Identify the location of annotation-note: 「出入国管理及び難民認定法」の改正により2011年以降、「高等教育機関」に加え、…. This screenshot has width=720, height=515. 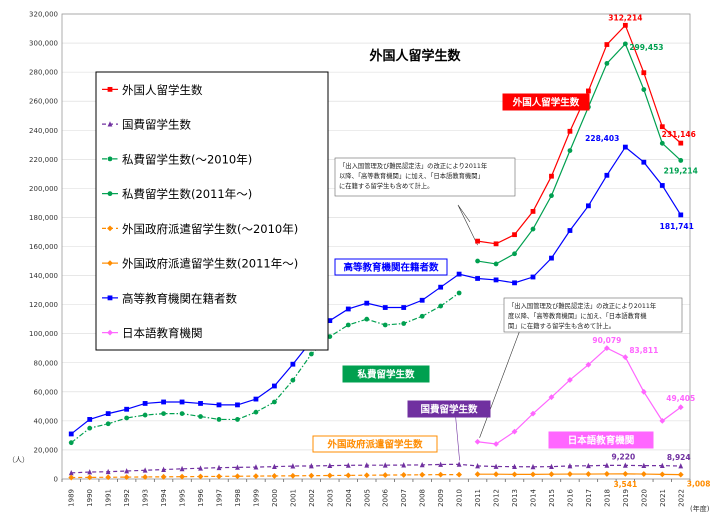
(425, 177).